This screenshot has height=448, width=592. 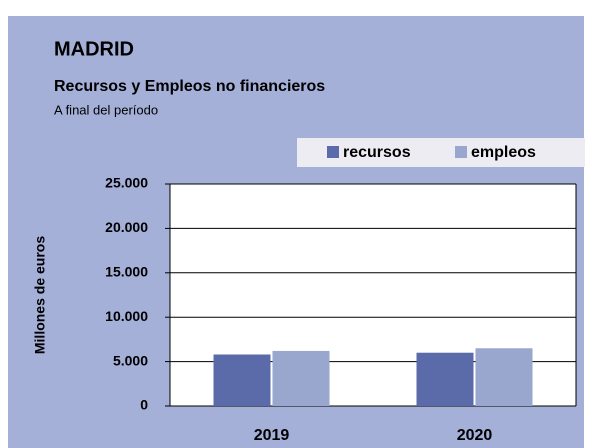 What do you see at coordinates (40, 295) in the screenshot?
I see `y-axis-title: Millones de euros` at bounding box center [40, 295].